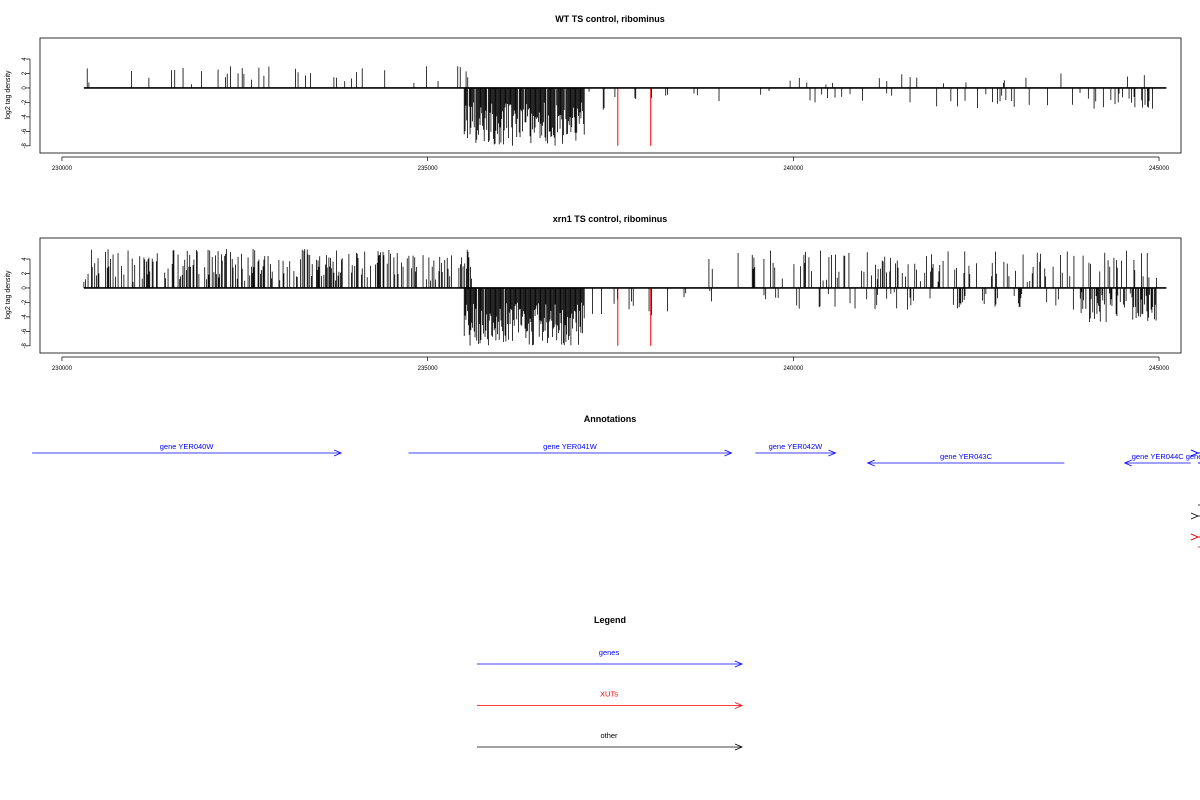 The width and height of the screenshot is (1200, 800). I want to click on legend-item: genes, so click(610, 658).